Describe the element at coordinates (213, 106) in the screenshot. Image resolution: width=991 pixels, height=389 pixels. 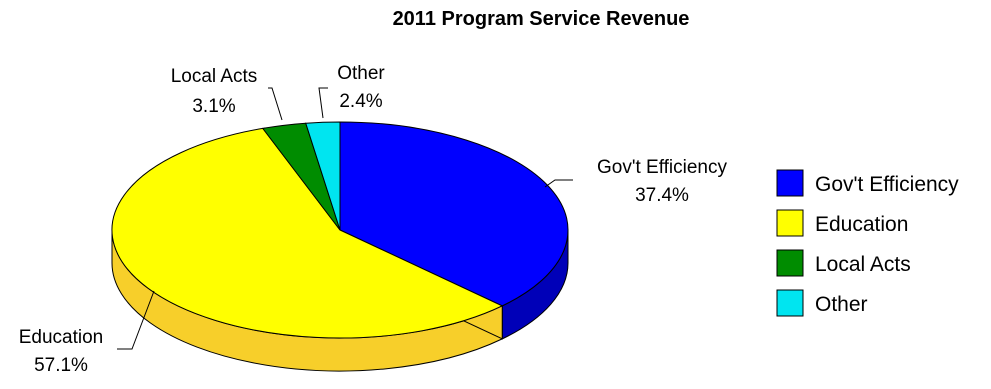
I see `data-label-value-local-acts: 3.1%` at that location.